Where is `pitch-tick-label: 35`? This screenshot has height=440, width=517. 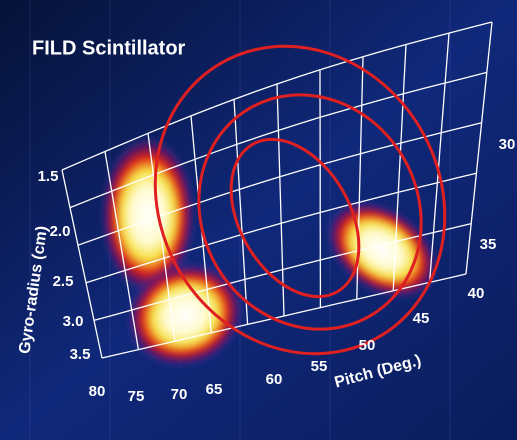 pitch-tick-label: 35 is located at coordinates (488, 244).